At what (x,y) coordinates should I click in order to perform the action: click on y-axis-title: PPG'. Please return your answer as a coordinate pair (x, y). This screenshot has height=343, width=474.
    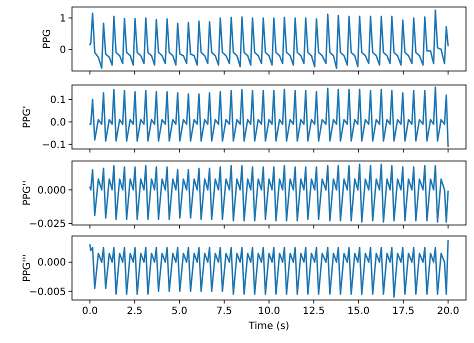
    Looking at the image, I should click on (27, 117).